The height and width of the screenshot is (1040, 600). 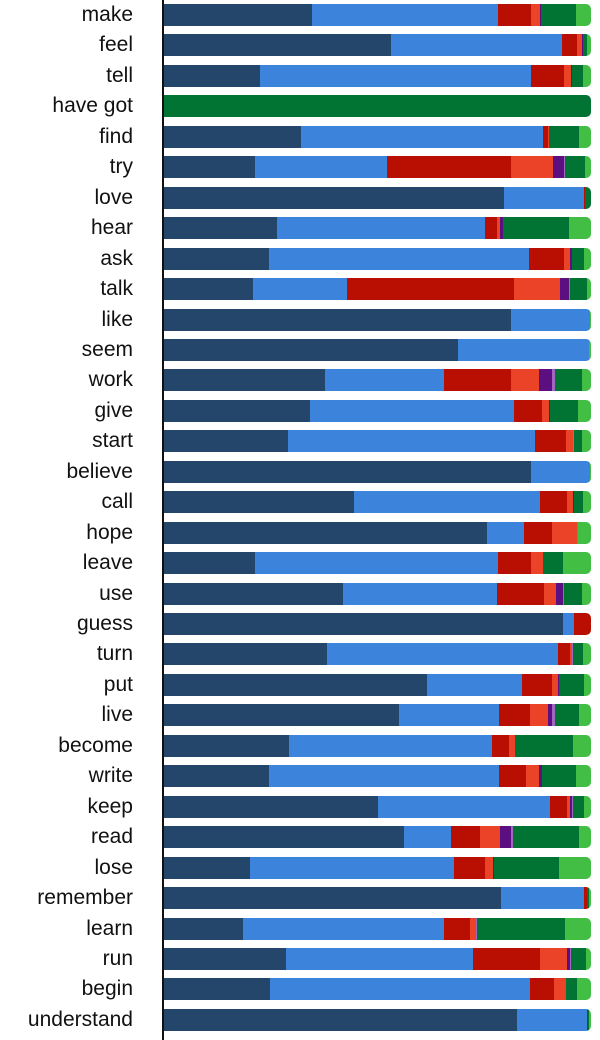 I want to click on category-label: run, so click(x=117, y=958).